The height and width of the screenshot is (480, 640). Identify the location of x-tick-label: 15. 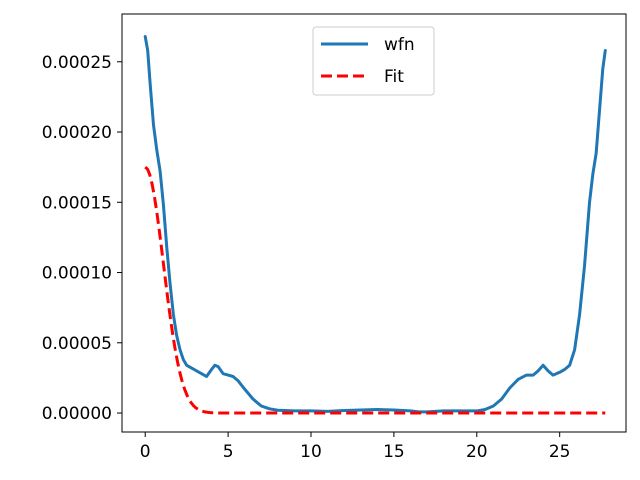
(394, 452).